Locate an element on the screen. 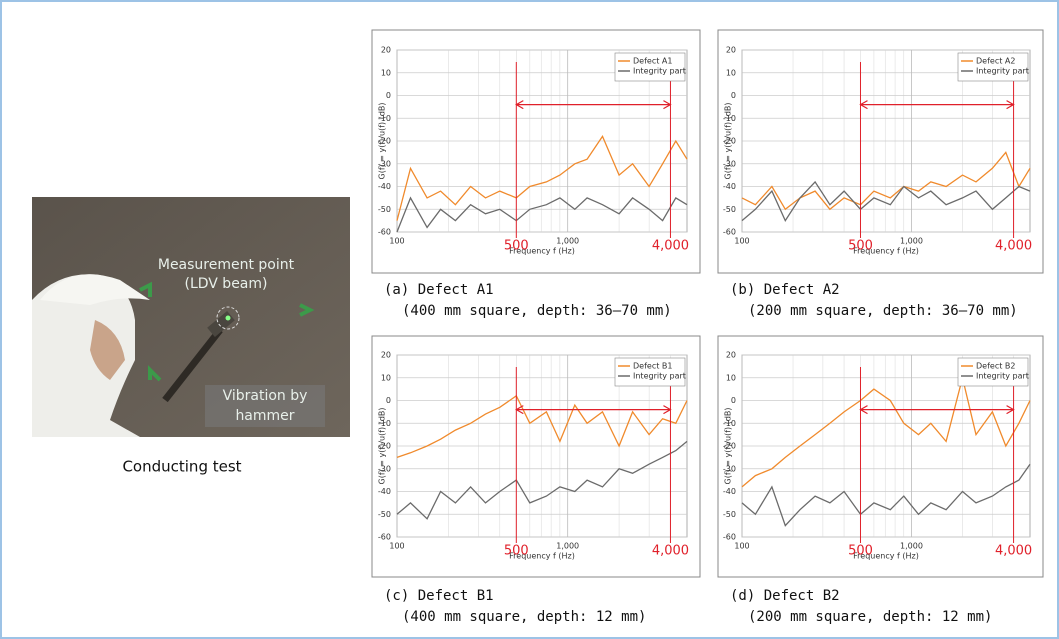  cap is located at coordinates (95, 289).